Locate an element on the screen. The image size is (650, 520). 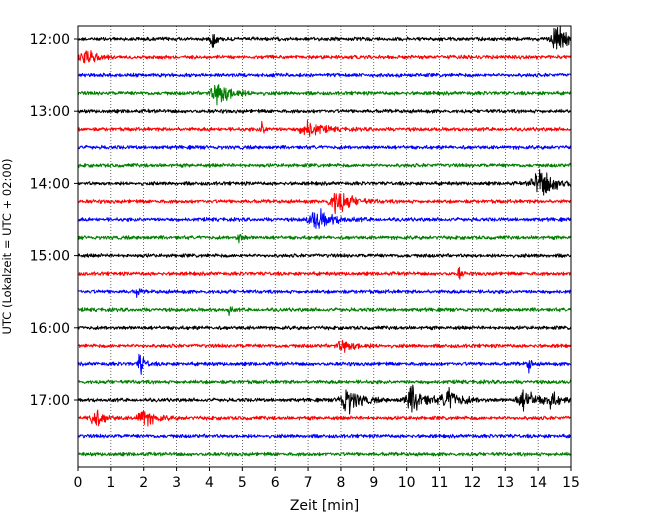
x-tick-label: 1 is located at coordinates (110, 483).